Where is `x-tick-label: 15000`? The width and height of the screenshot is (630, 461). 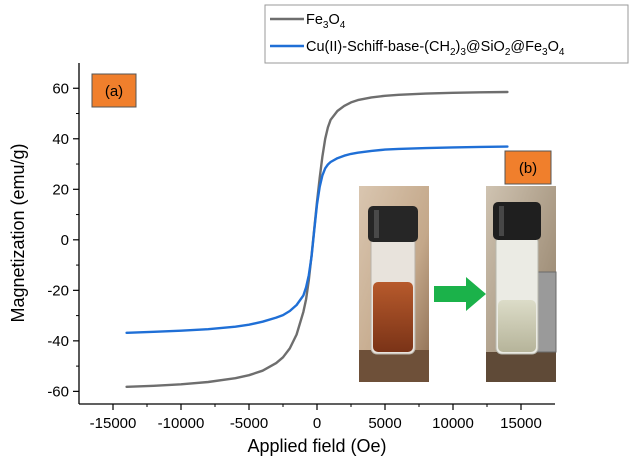 x-tick-label: 15000 is located at coordinates (521, 423).